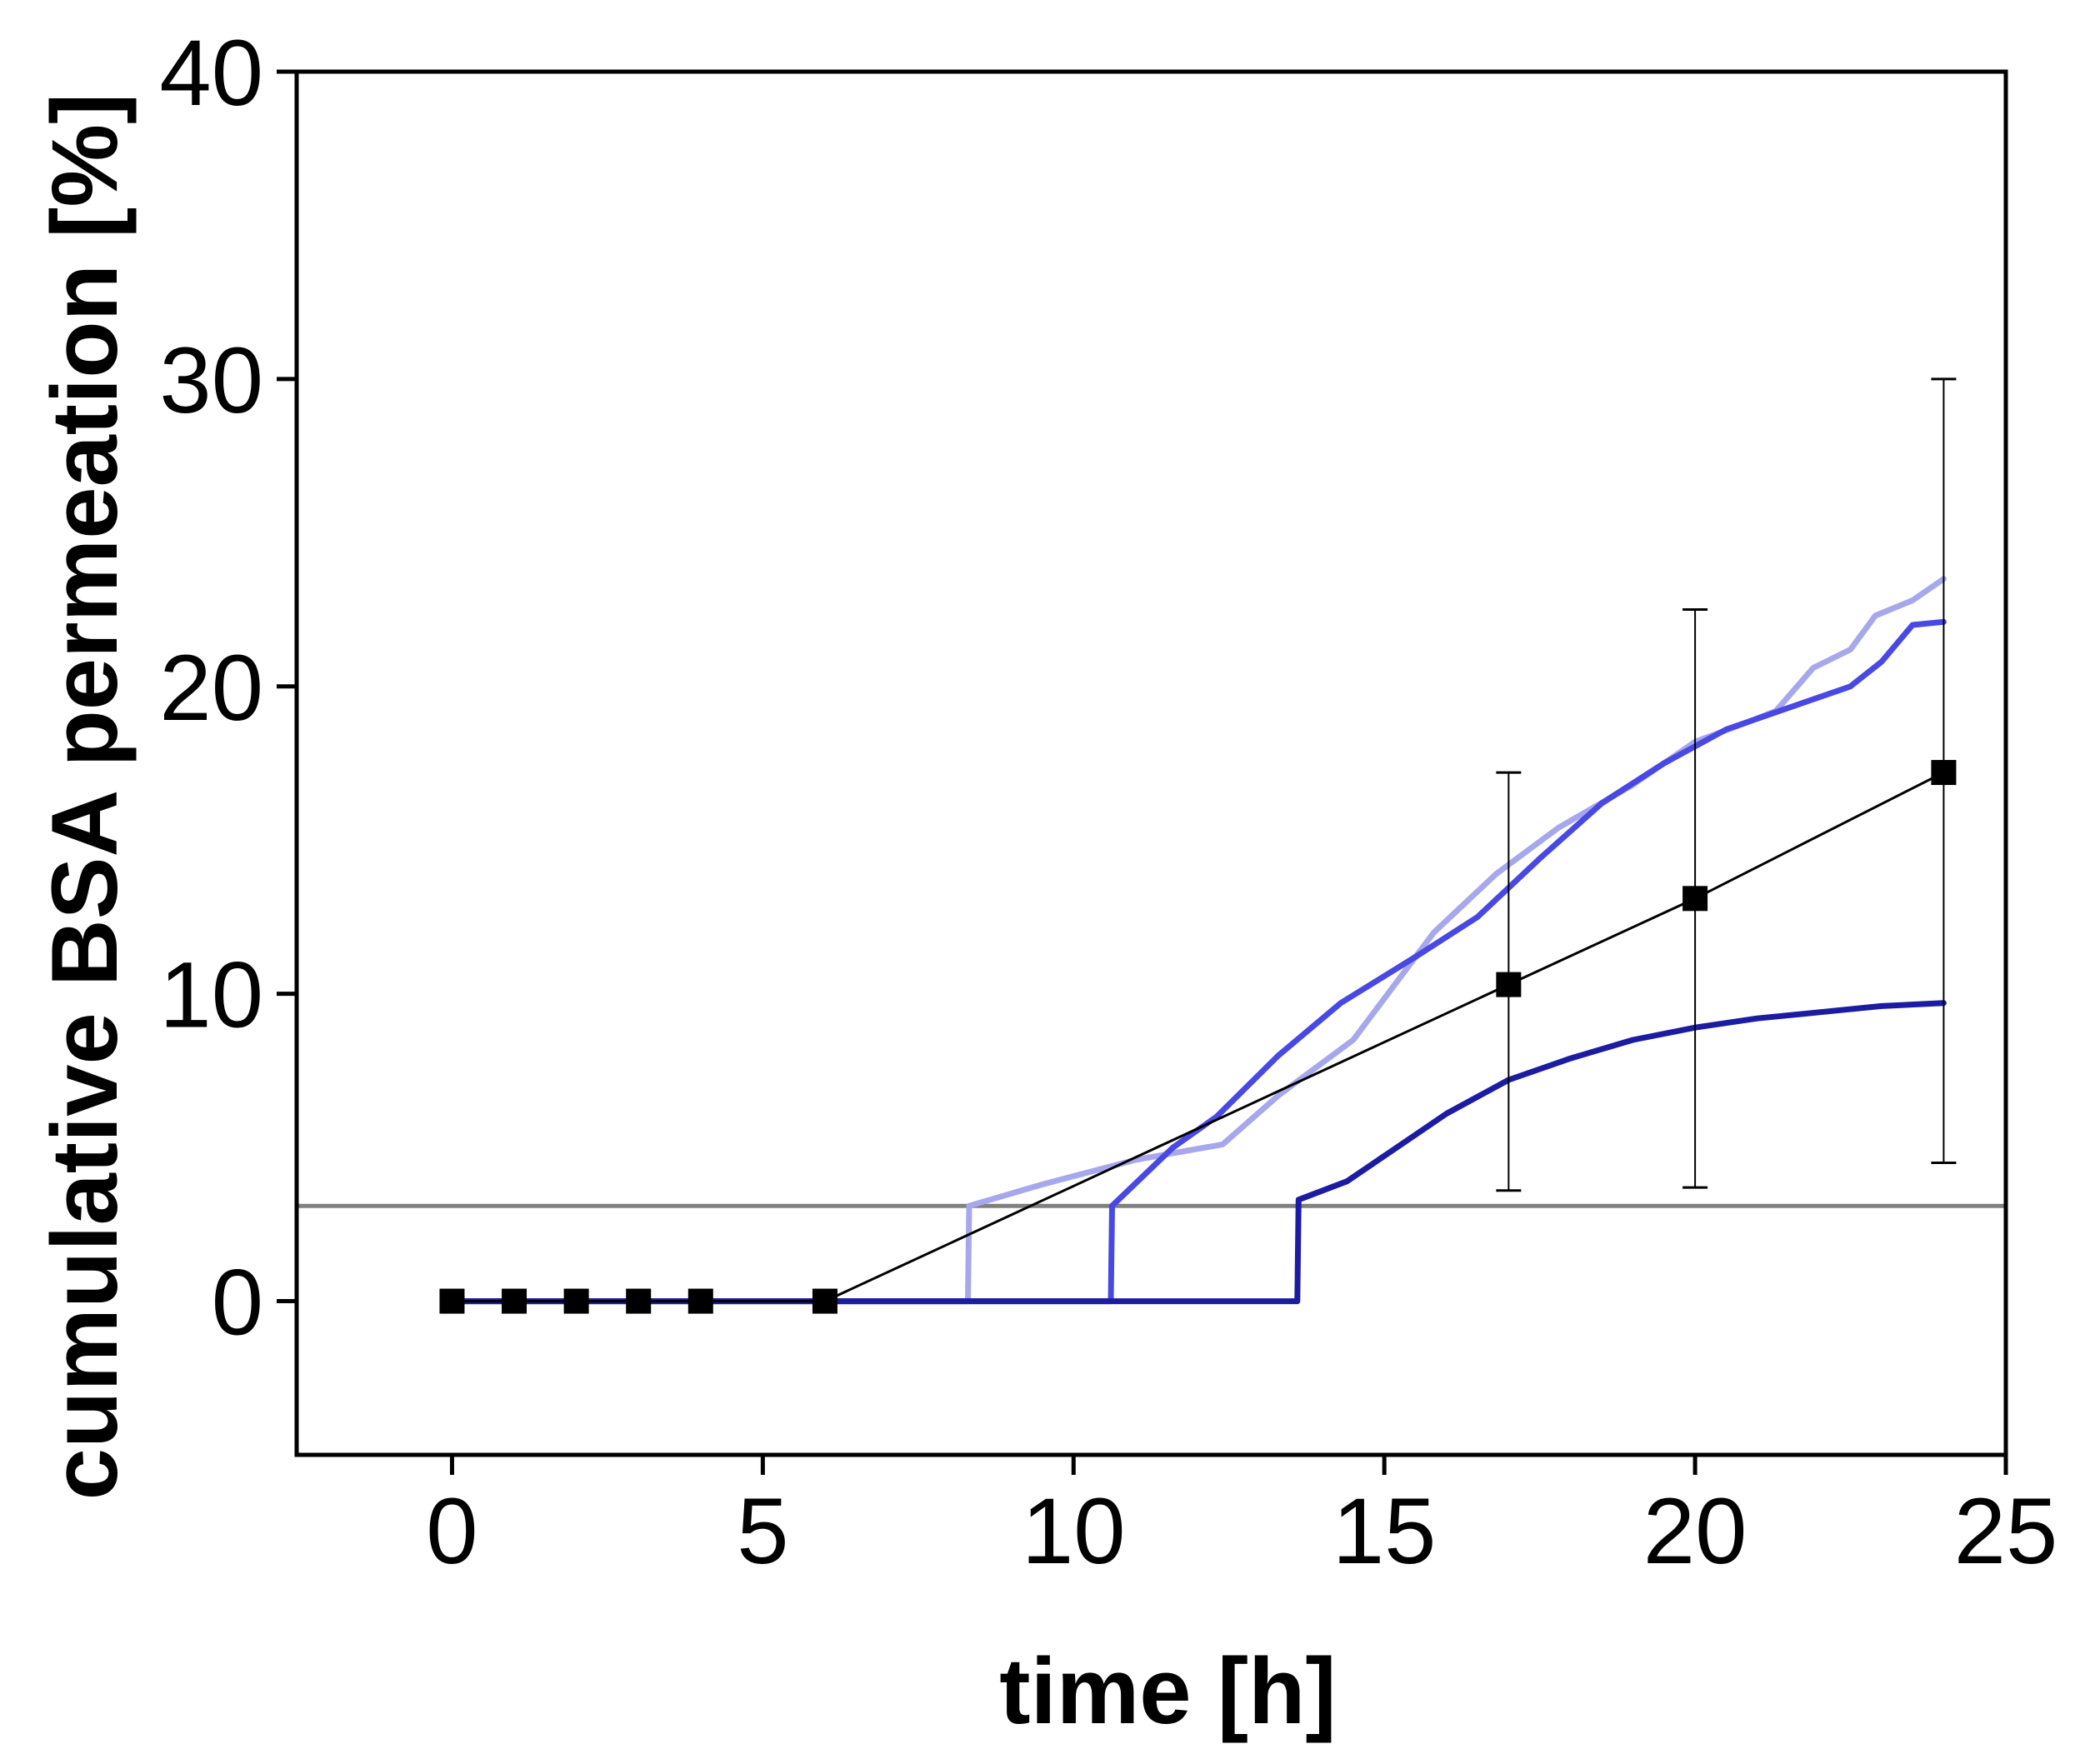 The image size is (2085, 1764). What do you see at coordinates (1695, 1531) in the screenshot?
I see `x-tick-label: 20` at bounding box center [1695, 1531].